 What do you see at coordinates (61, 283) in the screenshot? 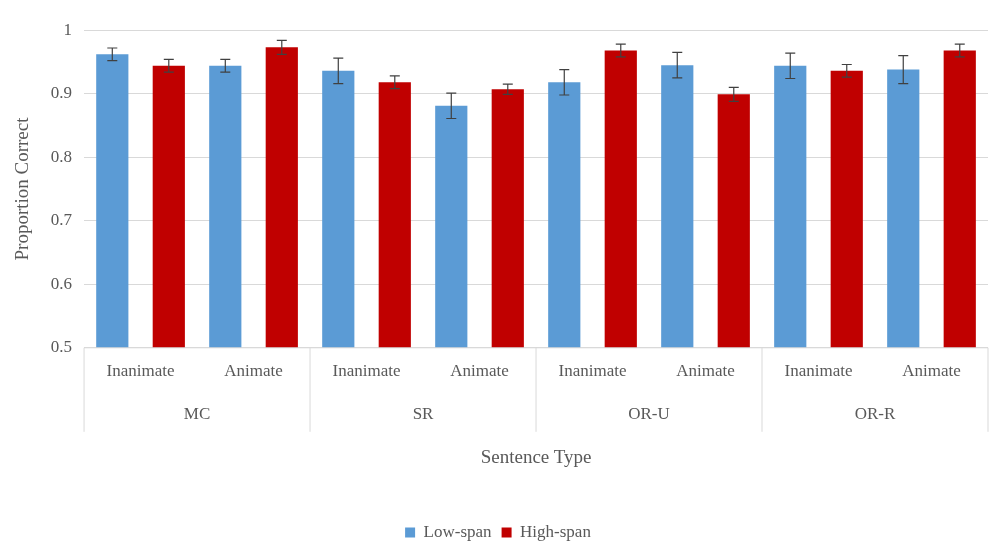
I see `y-tick-label: 0.6` at bounding box center [61, 283].